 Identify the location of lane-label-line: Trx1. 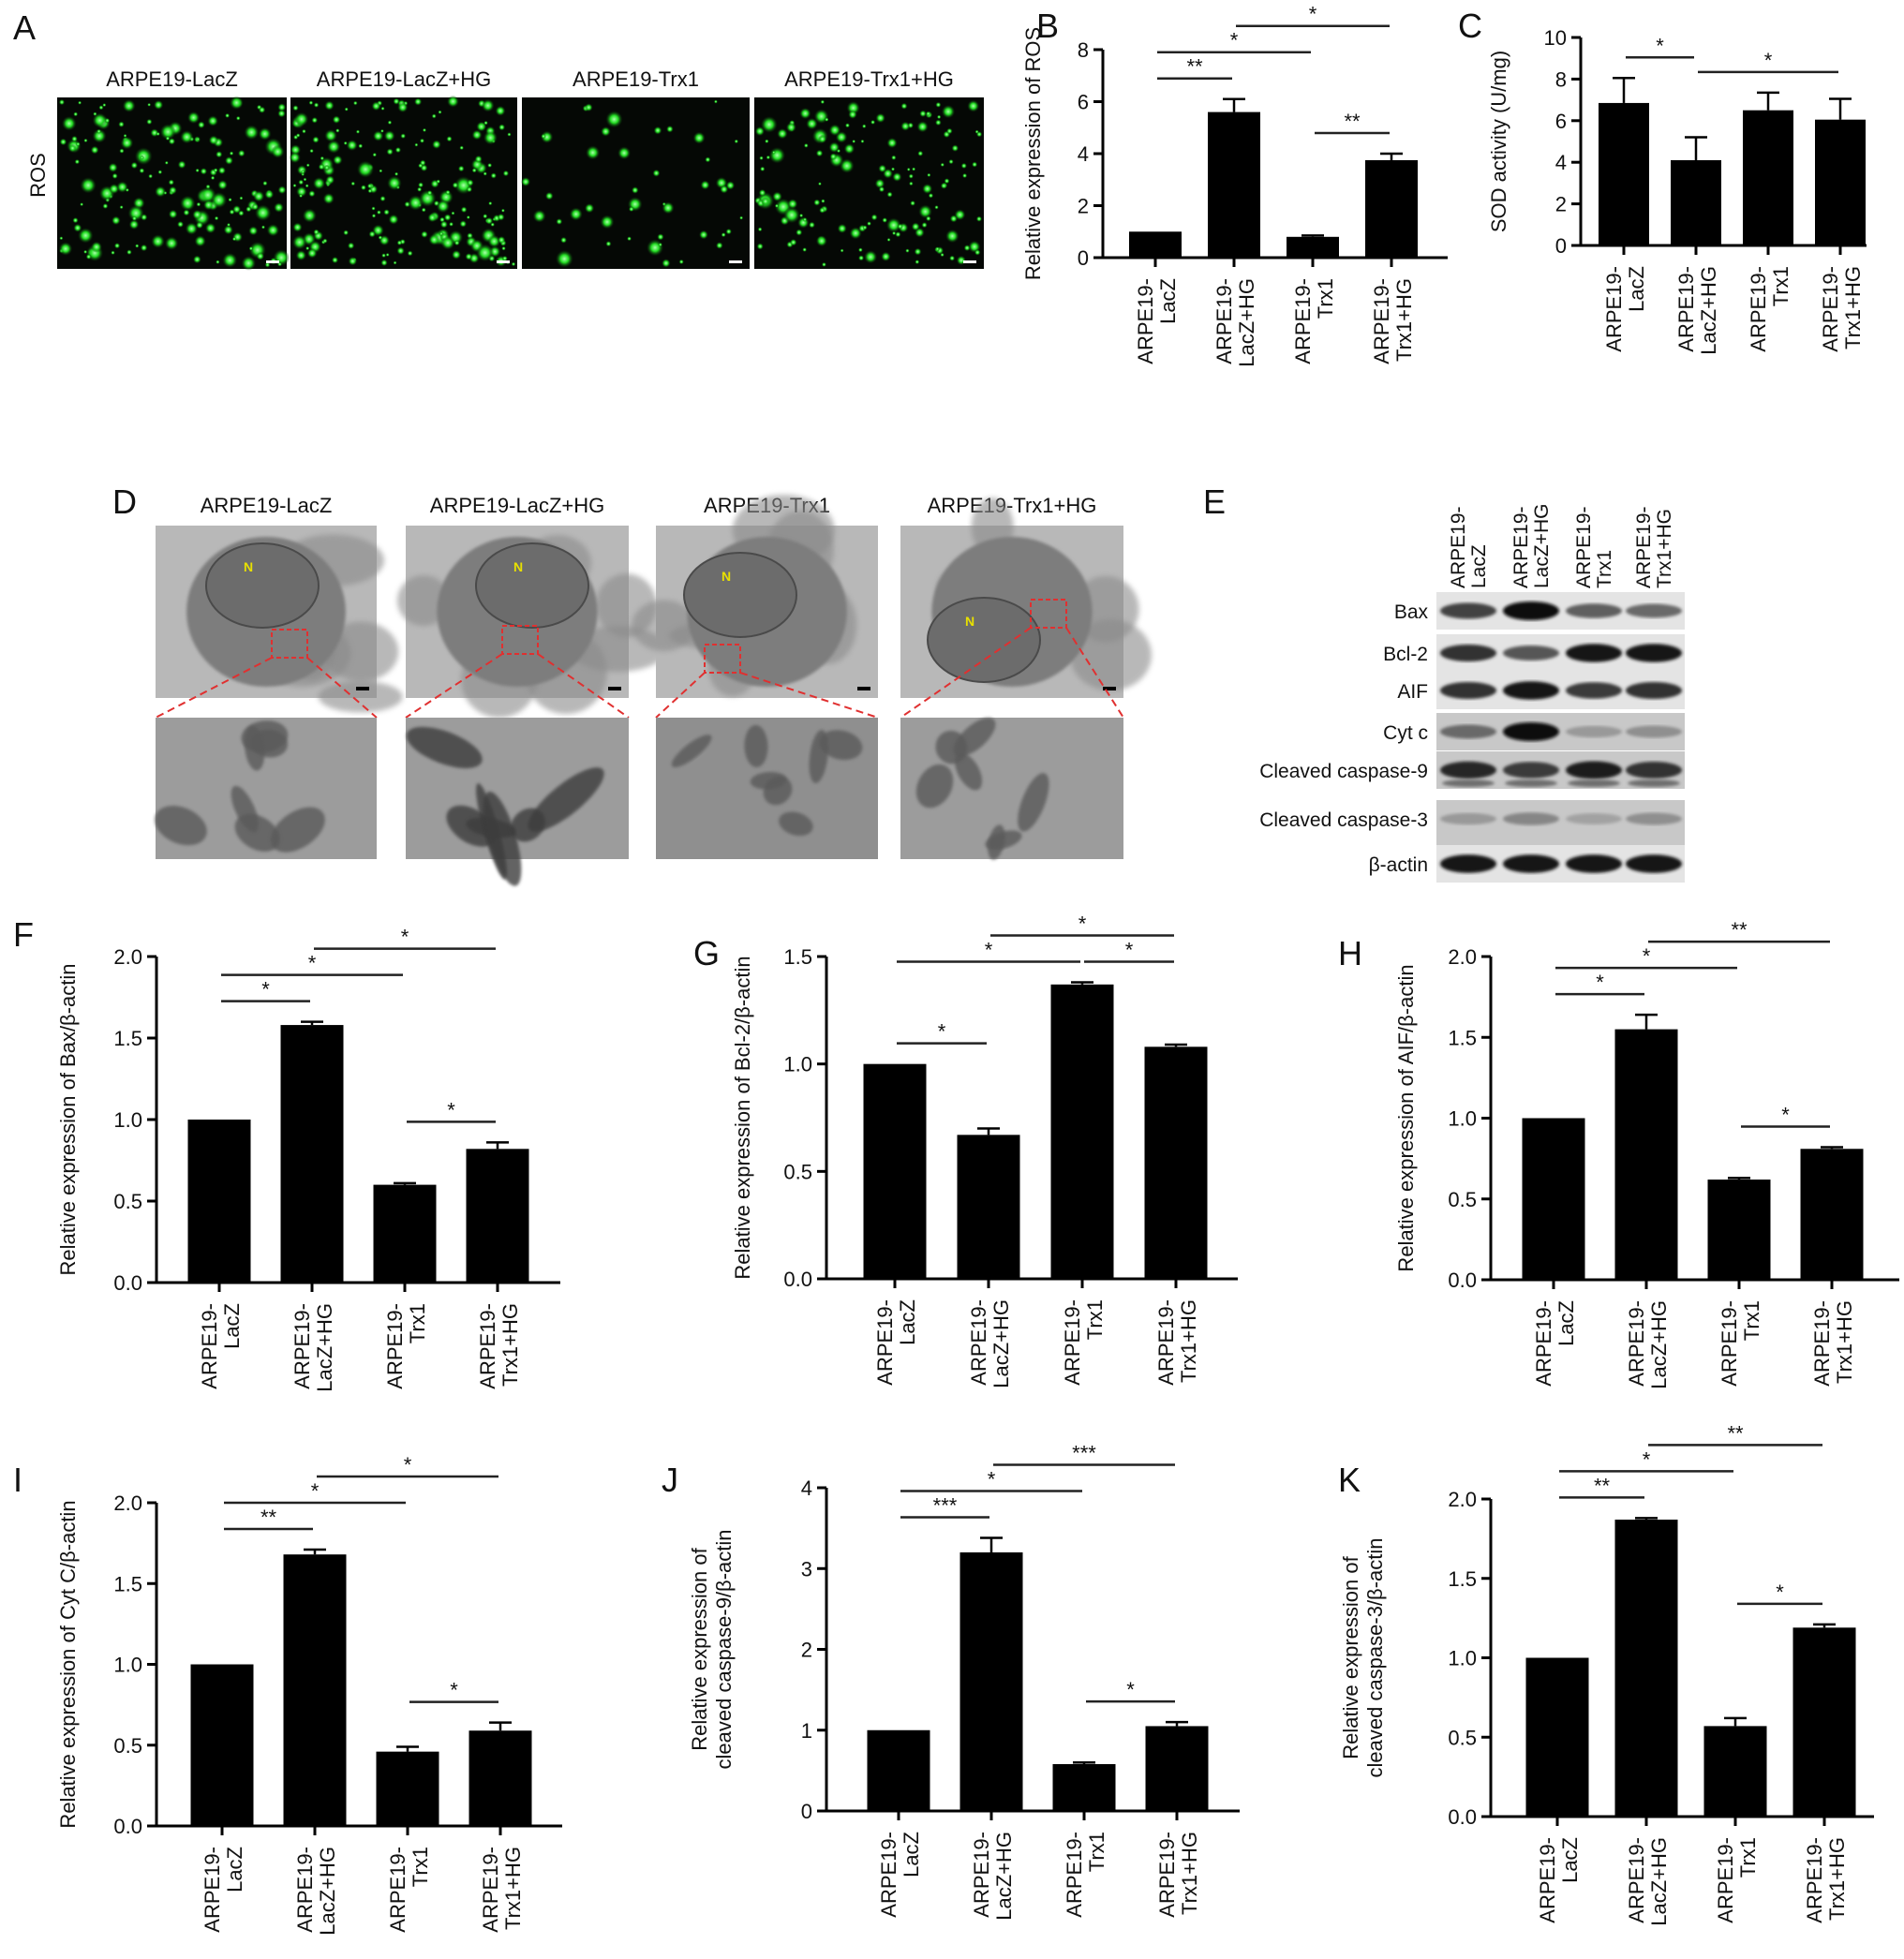
(1604, 569).